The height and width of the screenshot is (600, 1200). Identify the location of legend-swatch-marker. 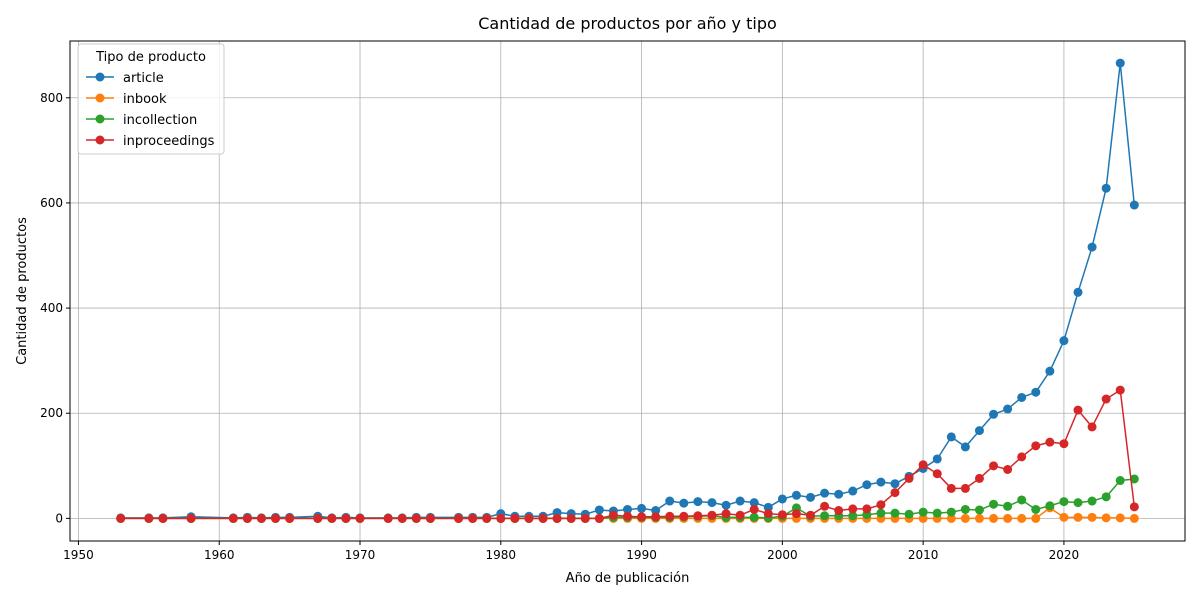
(100, 119).